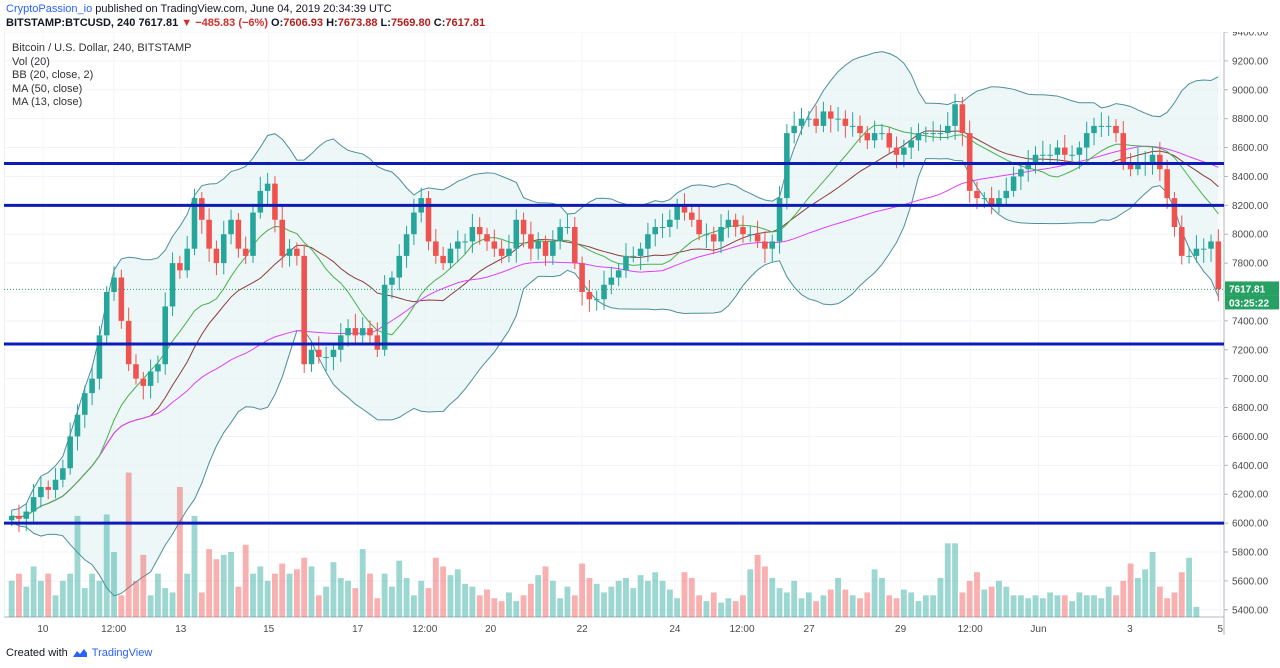 This screenshot has width=1280, height=668. Describe the element at coordinates (122, 653) in the screenshot. I see `tradingview-brand: TradingView` at that location.